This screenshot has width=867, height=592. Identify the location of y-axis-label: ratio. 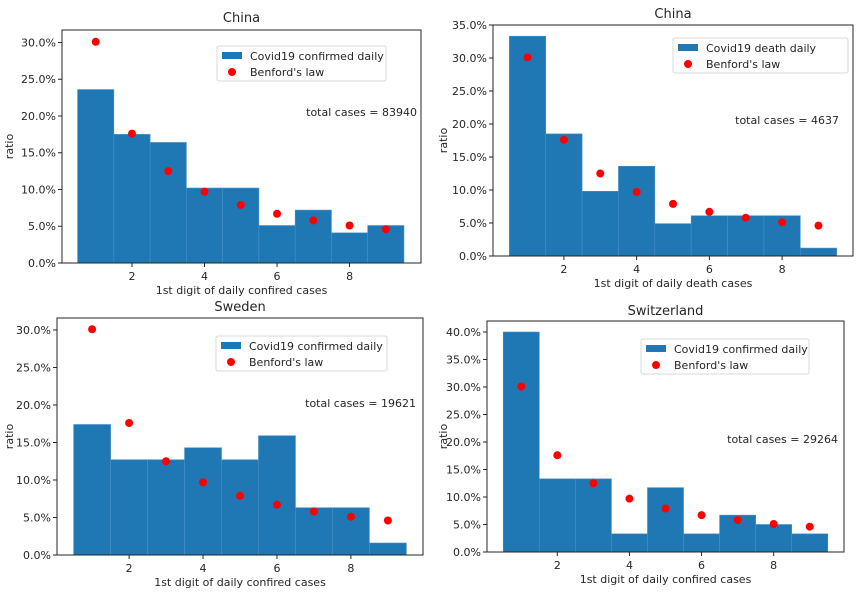
(9, 437).